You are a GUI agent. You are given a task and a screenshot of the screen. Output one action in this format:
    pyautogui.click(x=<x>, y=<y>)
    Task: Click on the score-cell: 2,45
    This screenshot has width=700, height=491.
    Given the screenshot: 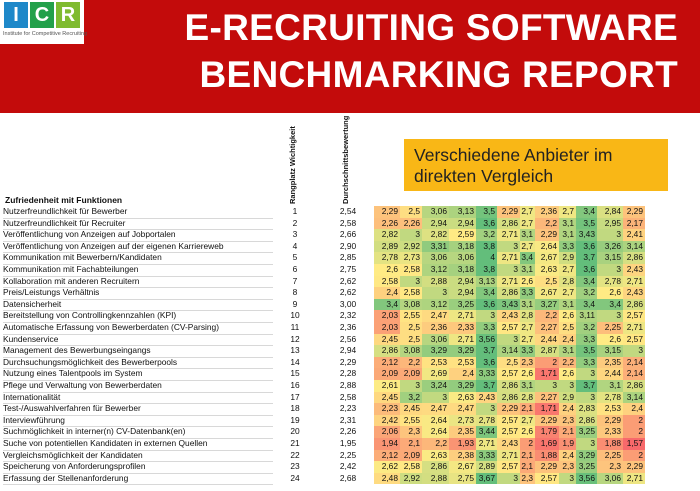 What is the action you would take?
    pyautogui.click(x=411, y=409)
    